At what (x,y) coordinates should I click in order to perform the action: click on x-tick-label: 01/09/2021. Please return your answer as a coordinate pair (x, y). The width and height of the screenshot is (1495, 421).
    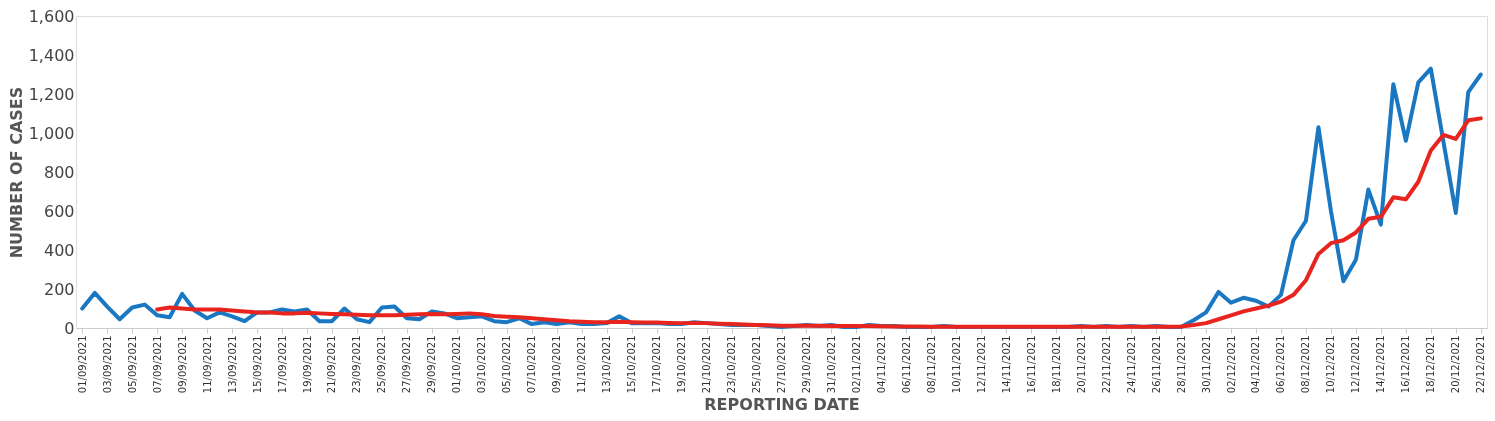
    Looking at the image, I should click on (82, 364).